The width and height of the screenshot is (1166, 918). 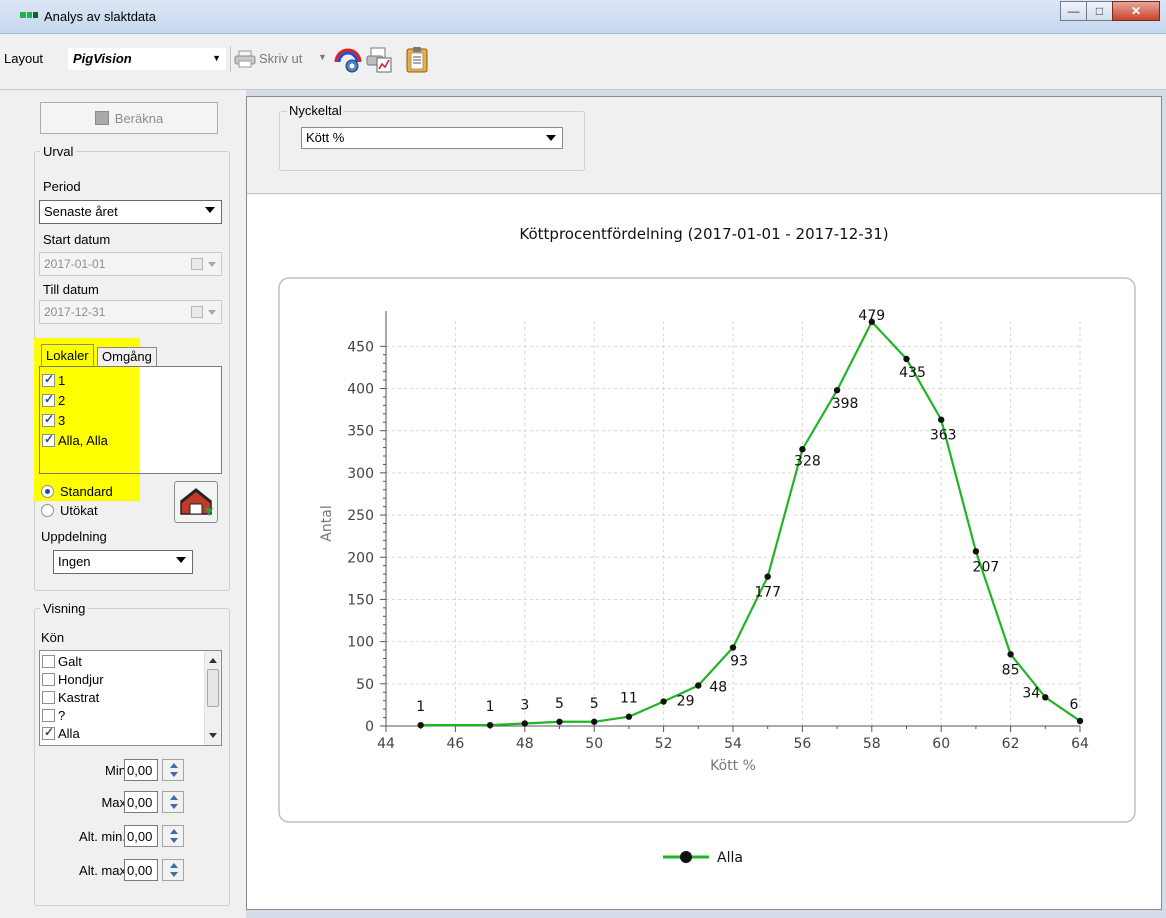 What do you see at coordinates (379, 60) in the screenshot?
I see `print-chart-icon` at bounding box center [379, 60].